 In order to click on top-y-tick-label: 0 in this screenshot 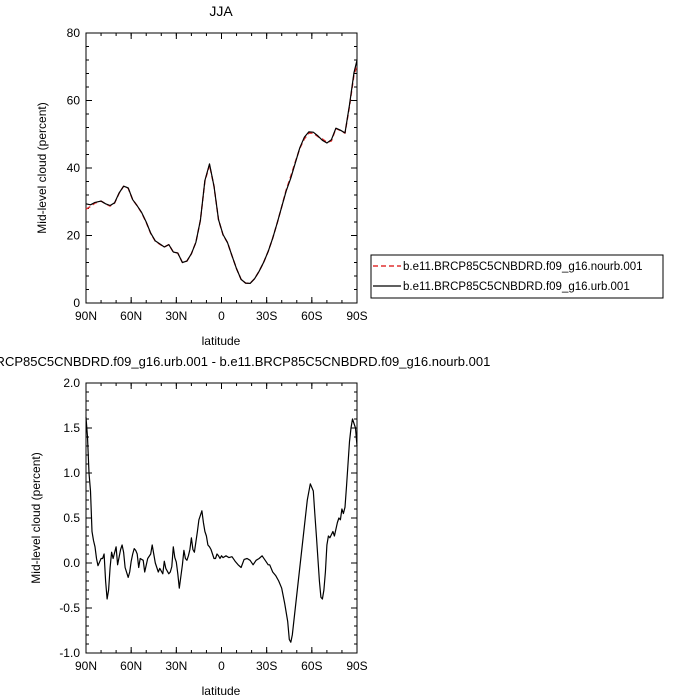, I will do `click(76, 303)`.